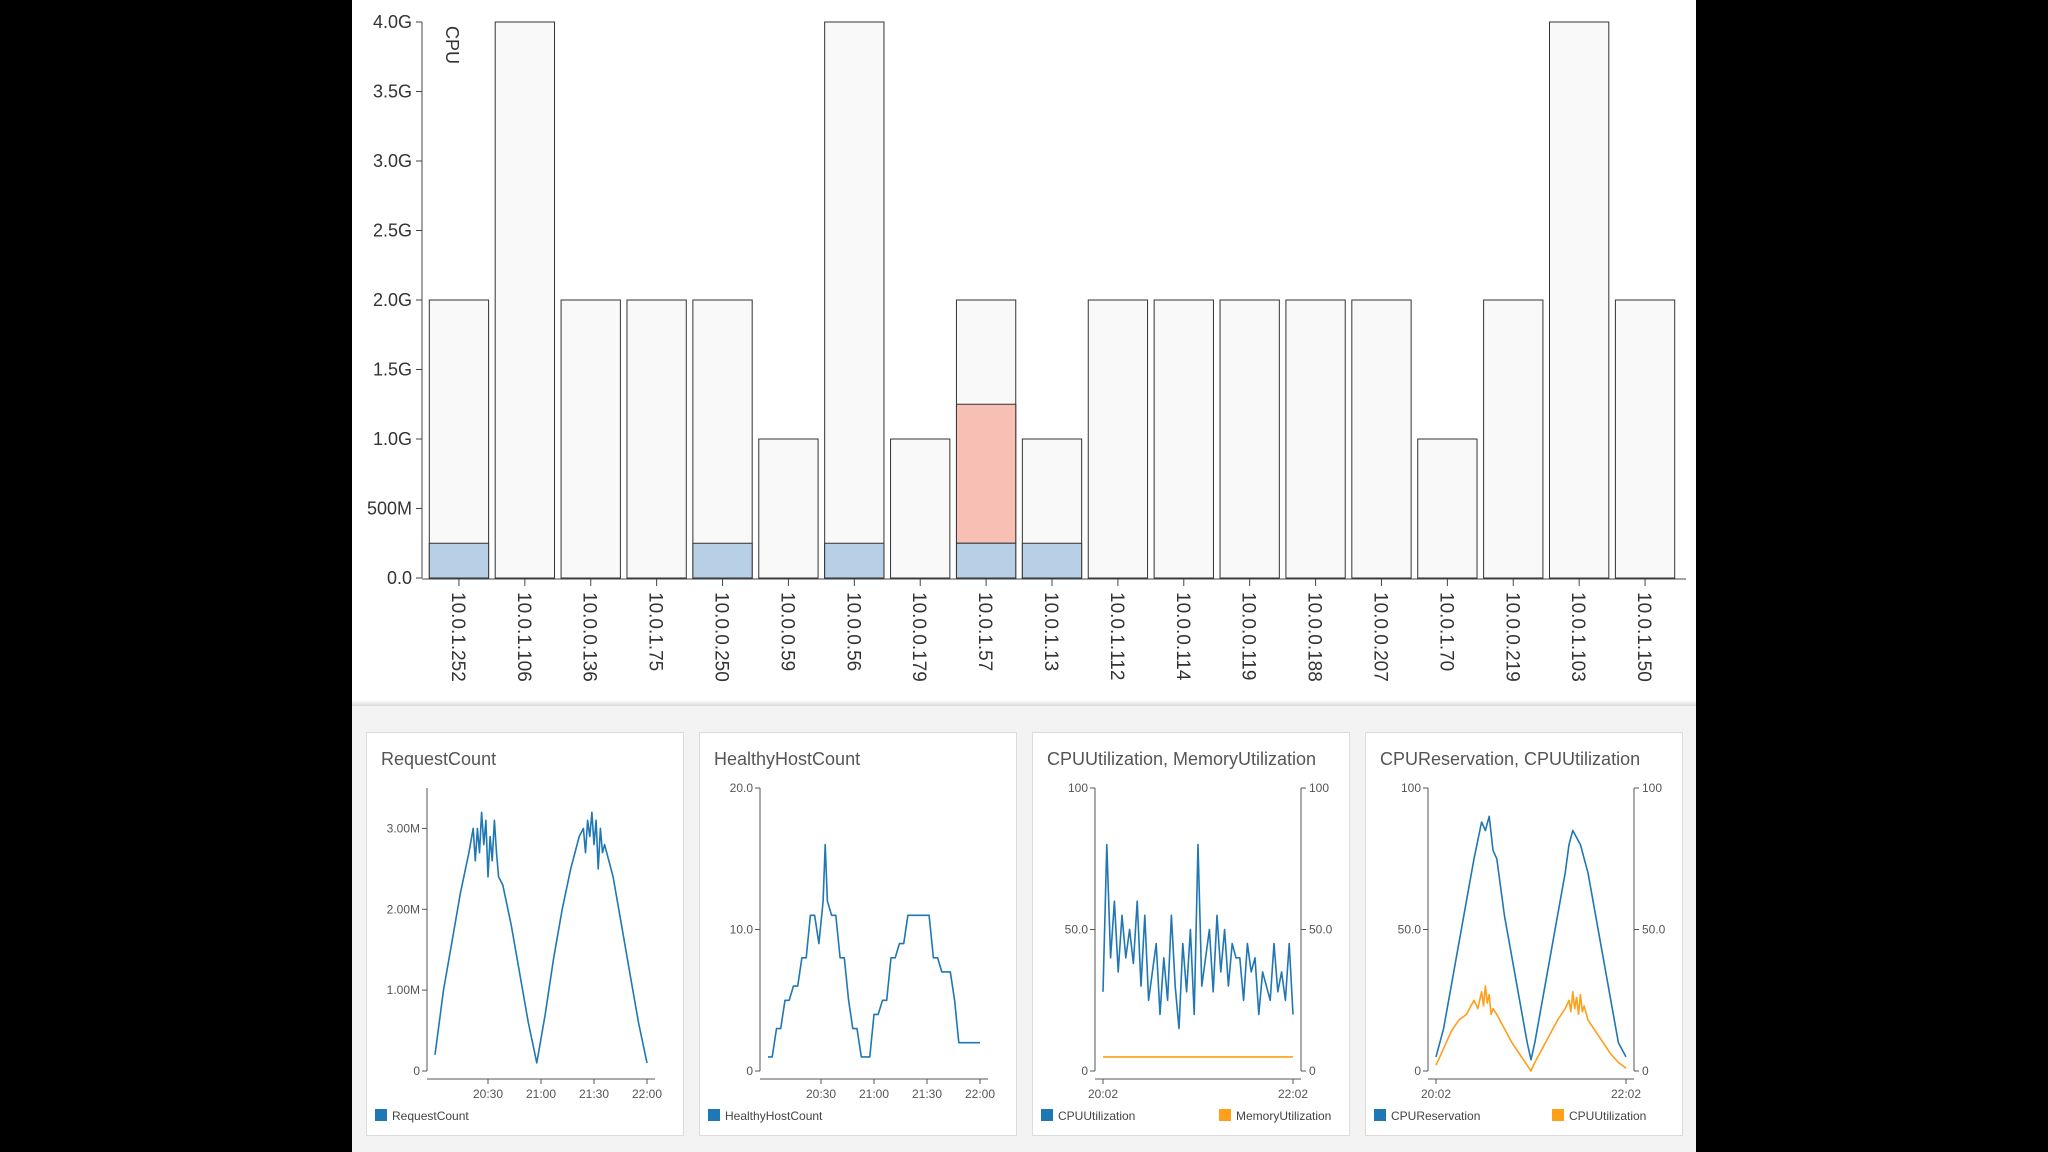 This screenshot has width=2048, height=1152. What do you see at coordinates (392, 231) in the screenshot?
I see `y-tick-label: 2.5G` at bounding box center [392, 231].